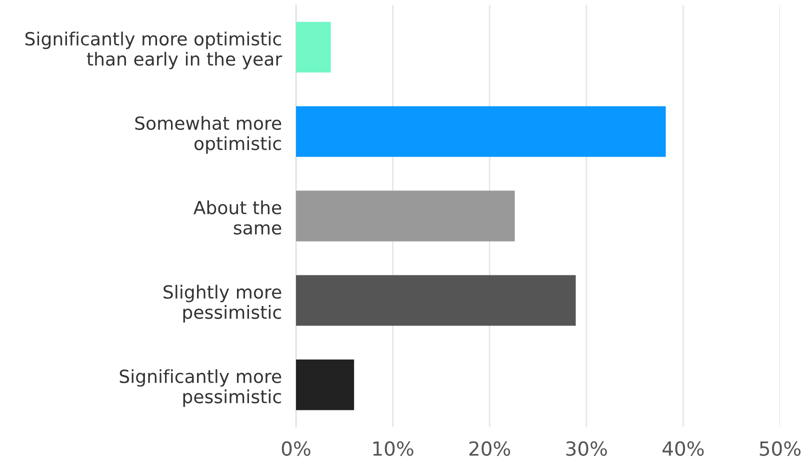  What do you see at coordinates (489, 448) in the screenshot?
I see `x-tick-label: 20%` at bounding box center [489, 448].